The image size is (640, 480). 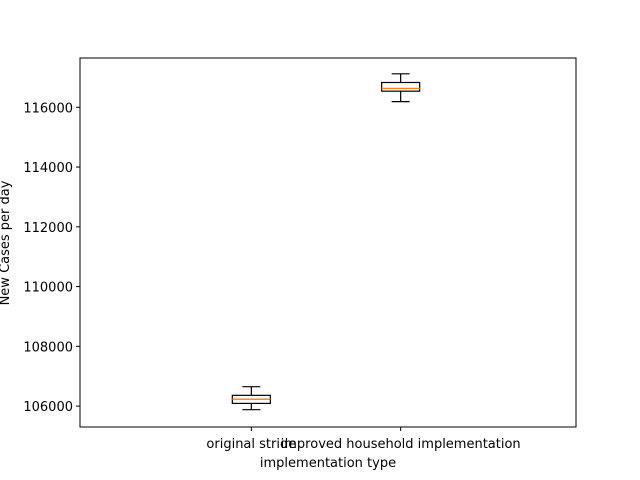 I want to click on y-tick-label: 114000, so click(x=48, y=168).